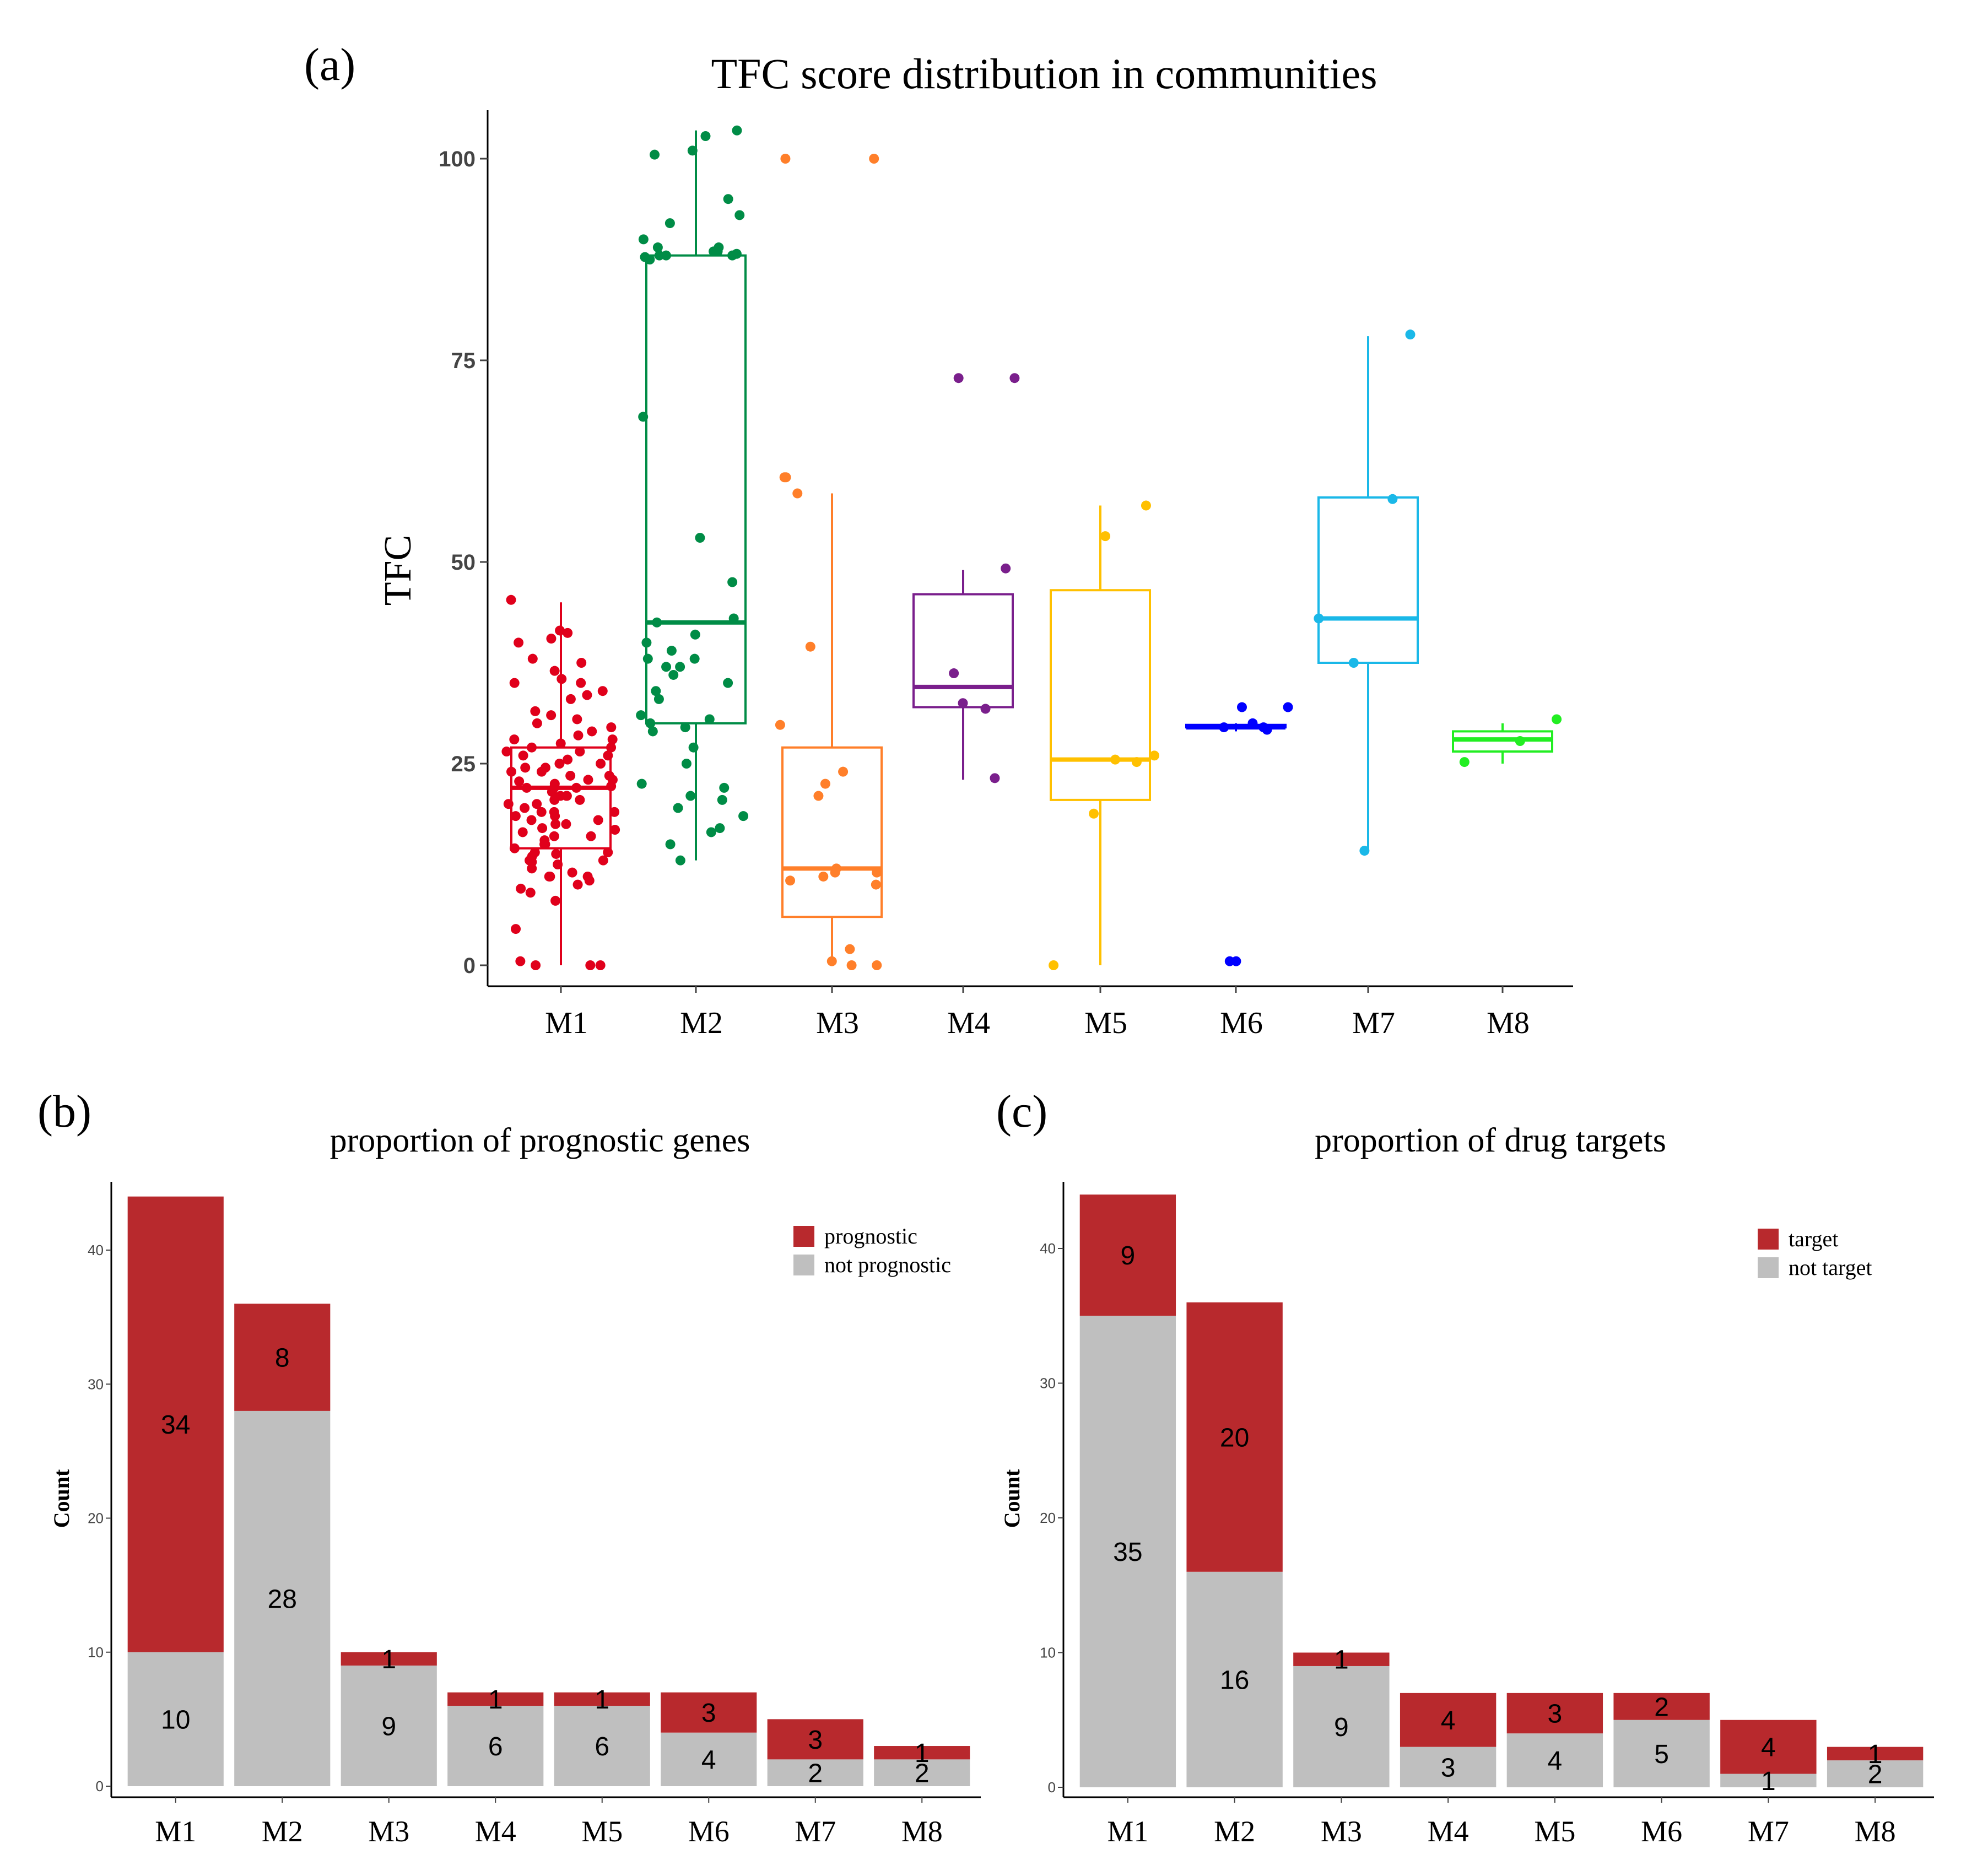  I want to click on bar-value-label: 4, so click(708, 1760).